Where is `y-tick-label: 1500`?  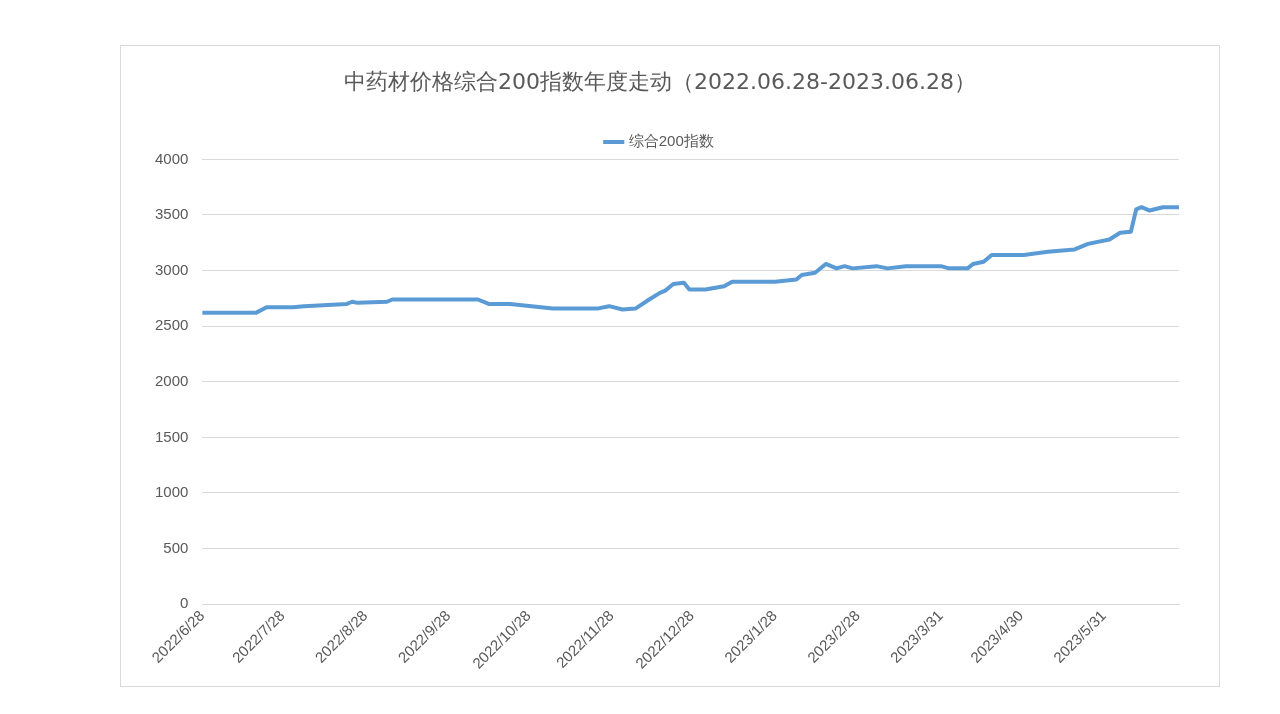 y-tick-label: 1500 is located at coordinates (171, 436).